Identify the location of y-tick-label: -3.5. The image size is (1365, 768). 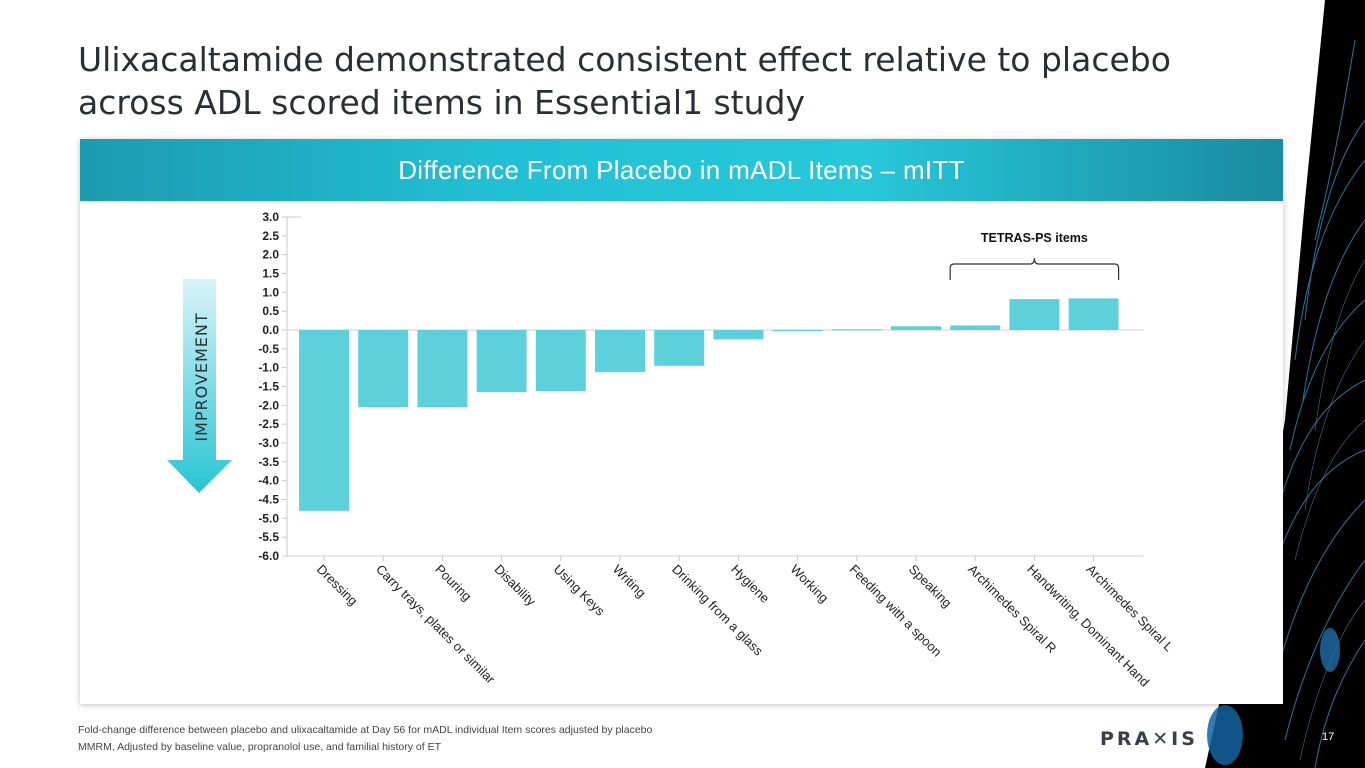
(268, 462).